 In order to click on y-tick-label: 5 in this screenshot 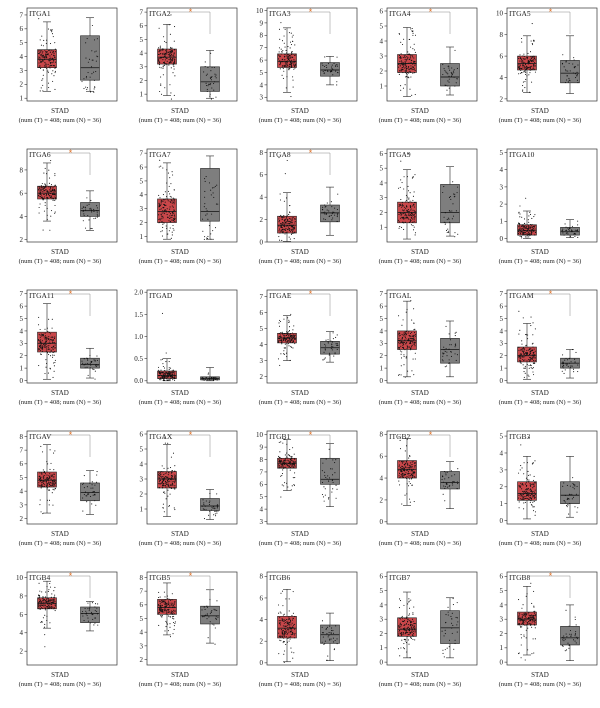, I will do `click(502, 319)`.